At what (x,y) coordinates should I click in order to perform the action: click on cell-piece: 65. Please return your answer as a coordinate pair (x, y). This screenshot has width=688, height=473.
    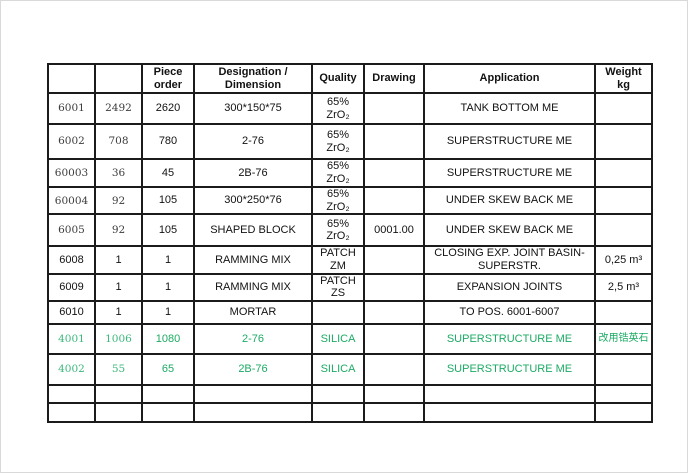
    Looking at the image, I should click on (168, 369).